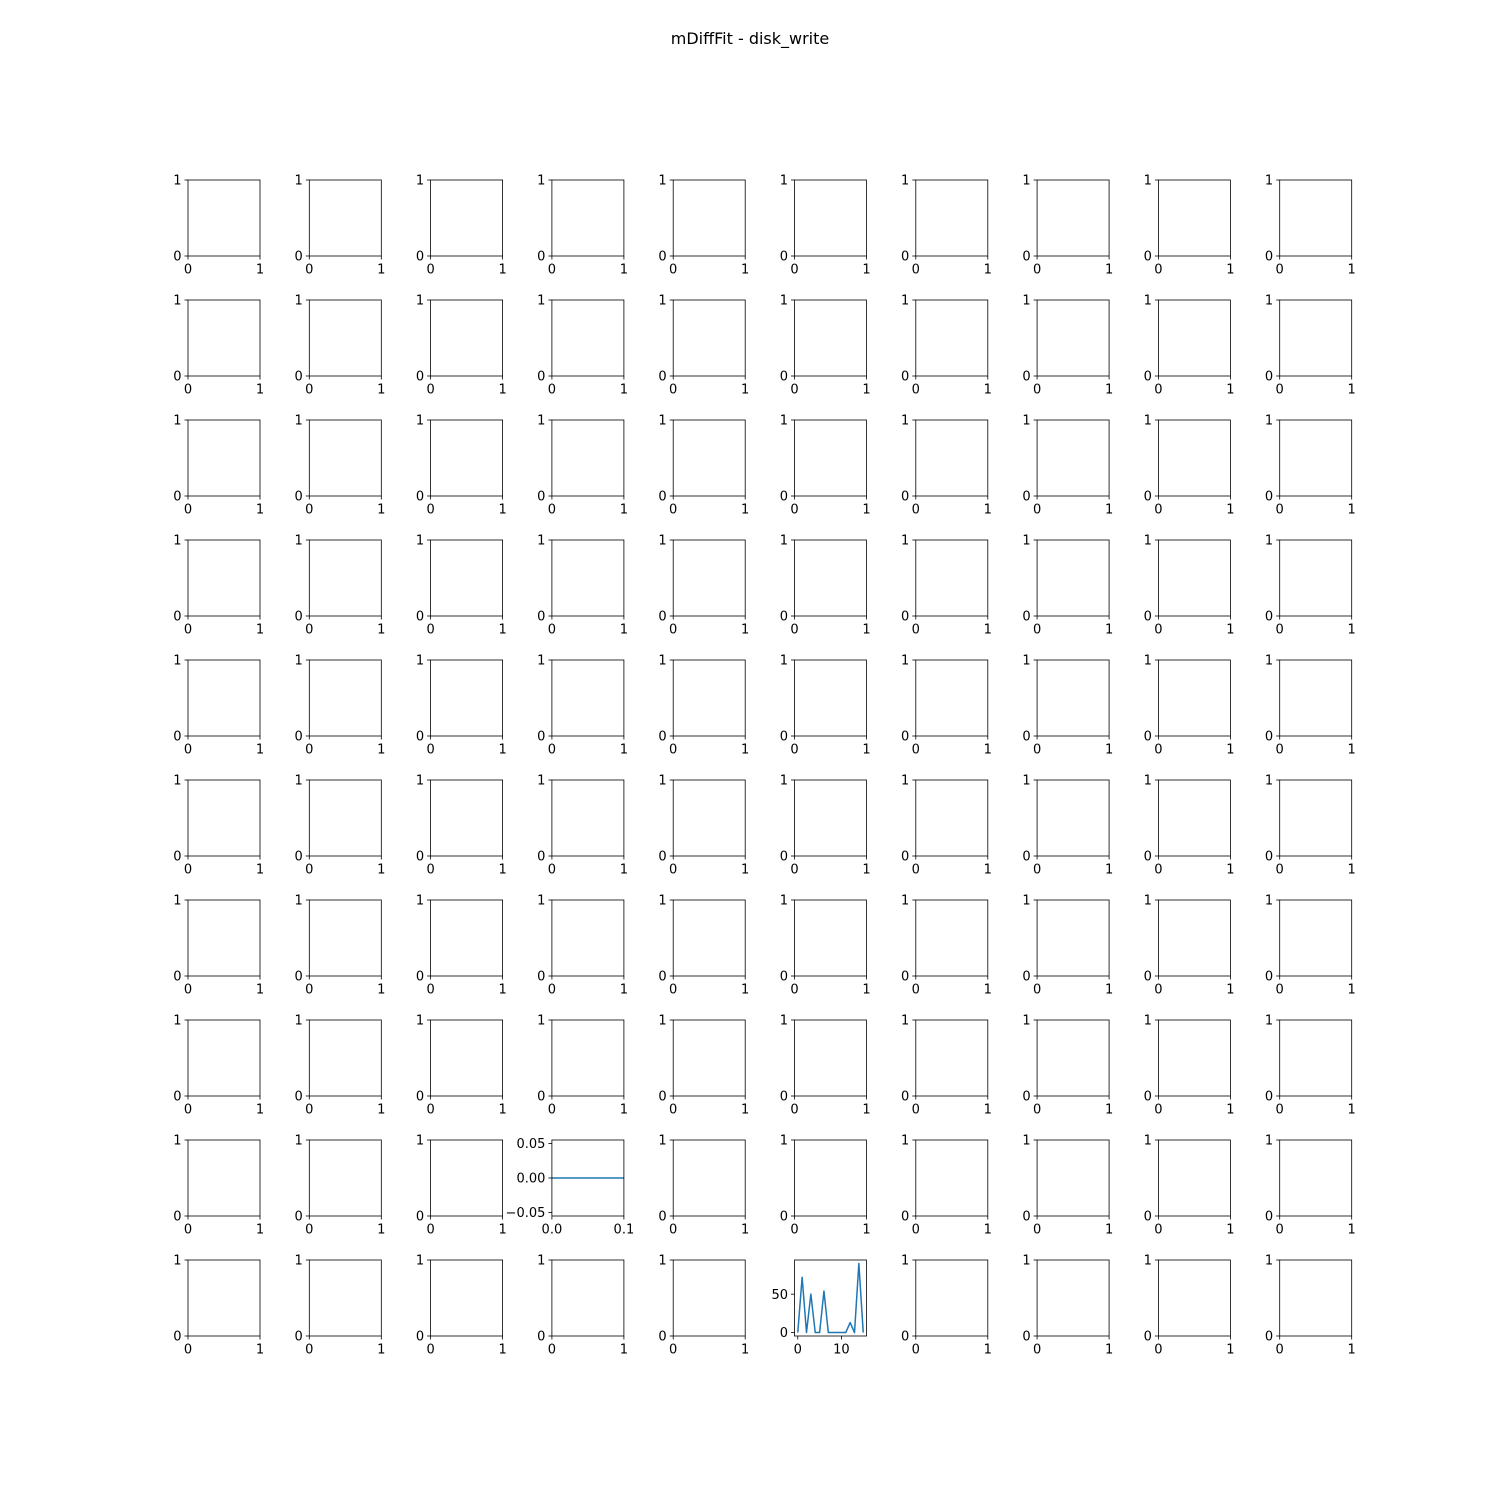 The width and height of the screenshot is (1500, 1505). Describe the element at coordinates (218, 706) in the screenshot. I see `subplot-r5-c1: 0 1 0 1` at that location.